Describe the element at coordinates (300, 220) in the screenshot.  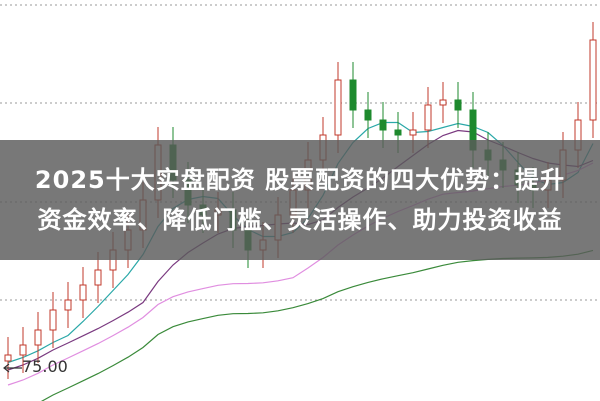
I see `title-line-2: 资金效率、降低门槛、灵活操作、助力投资收益` at that location.